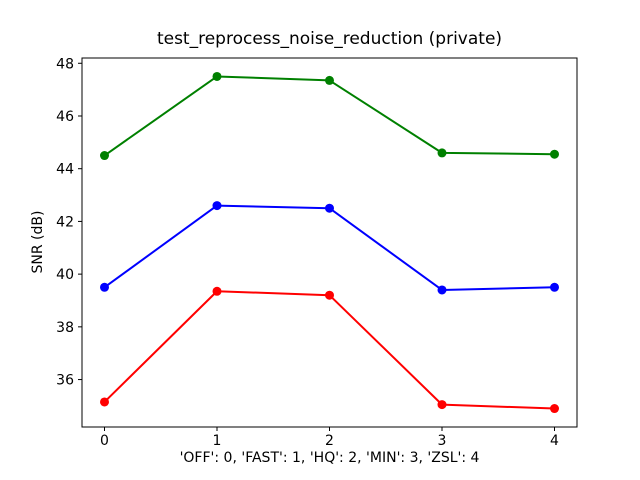 This screenshot has width=640, height=480. I want to click on y-axis-label: SNR (dB), so click(38, 242).